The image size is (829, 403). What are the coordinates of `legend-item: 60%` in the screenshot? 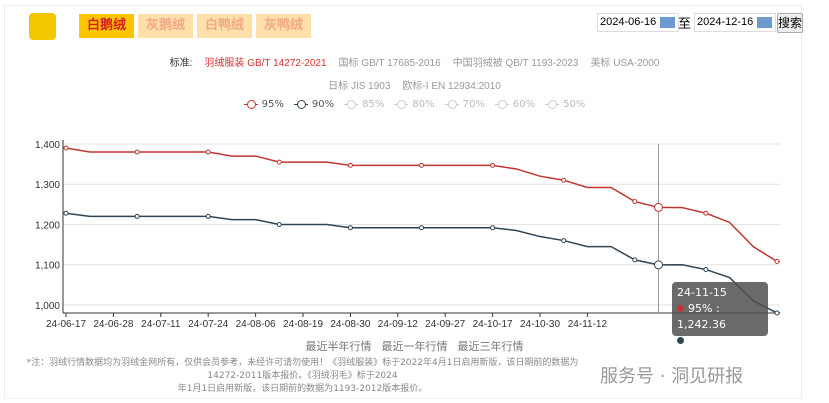 It's located at (514, 104).